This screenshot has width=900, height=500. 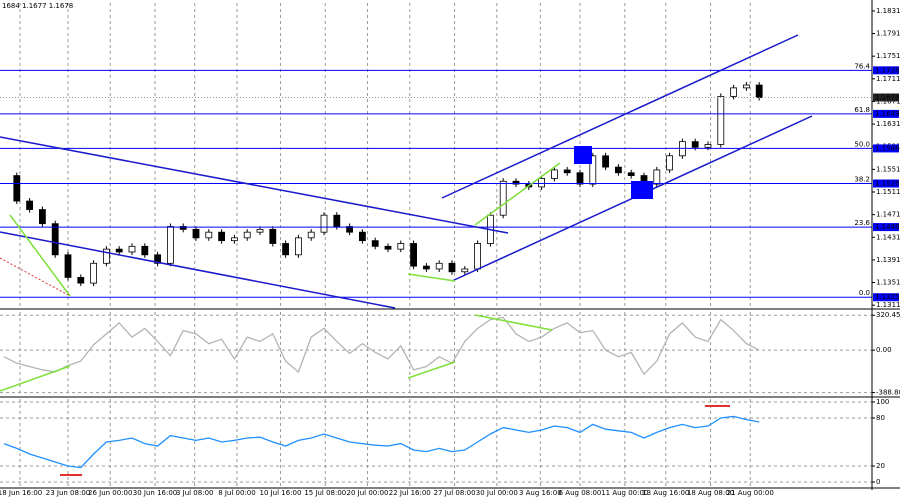 What do you see at coordinates (68, 493) in the screenshot?
I see `x-tick-label: 23 Jun 08:00` at bounding box center [68, 493].